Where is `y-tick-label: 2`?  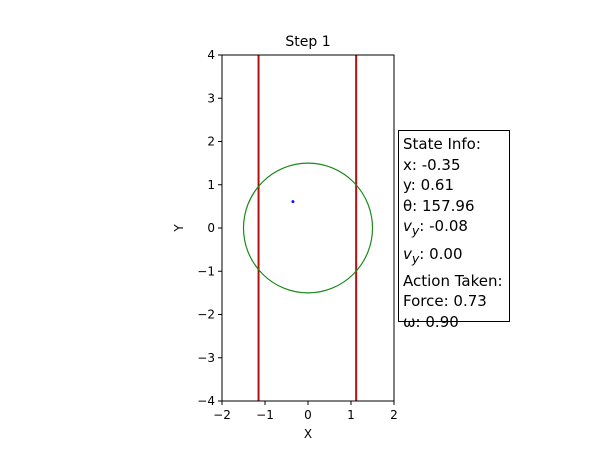 y-tick-label: 2 is located at coordinates (211, 142).